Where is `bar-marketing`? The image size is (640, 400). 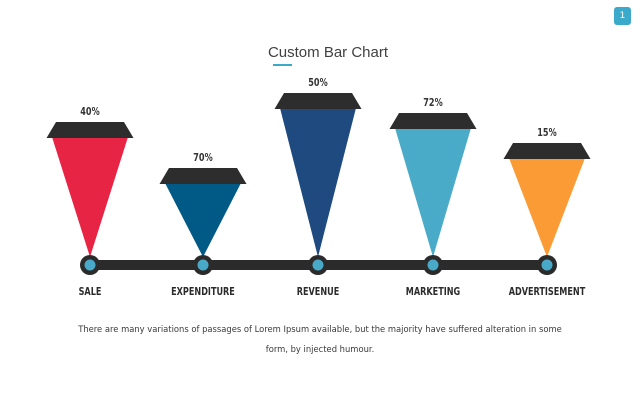 bar-marketing is located at coordinates (433, 192).